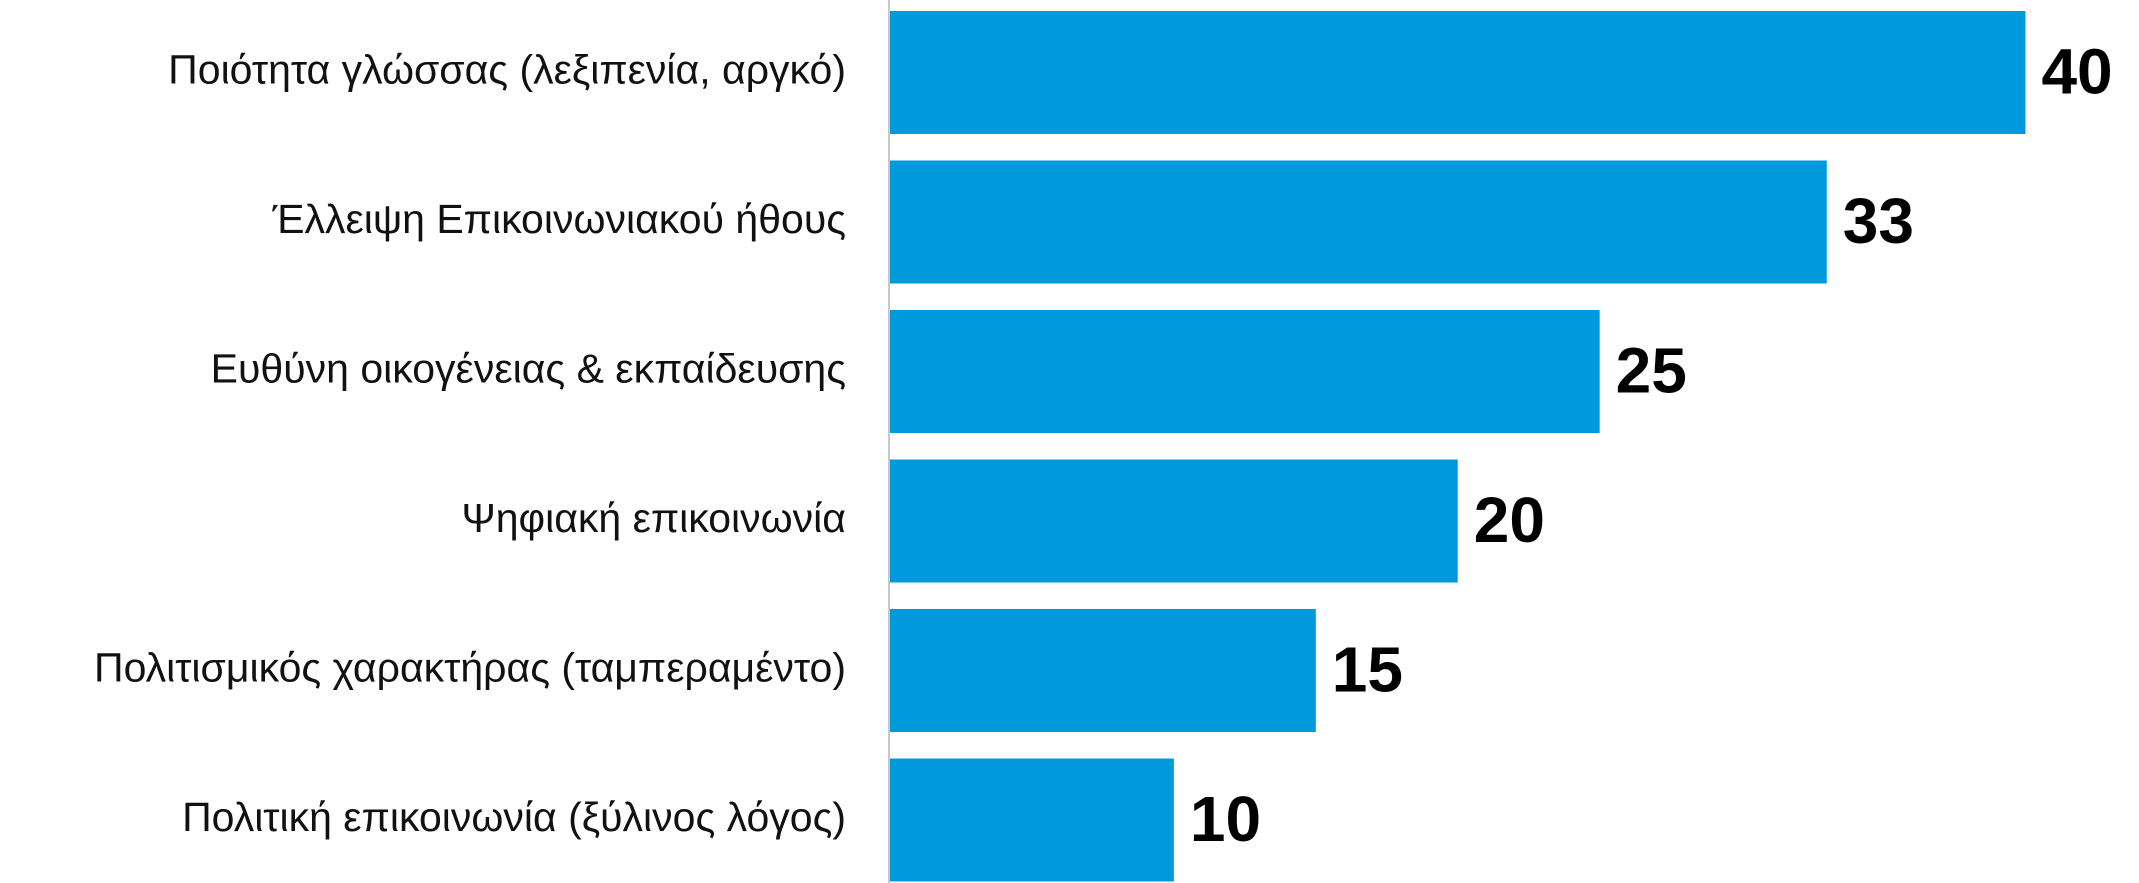 The height and width of the screenshot is (883, 2139). What do you see at coordinates (1878, 221) in the screenshot?
I see `value-label: 33` at bounding box center [1878, 221].